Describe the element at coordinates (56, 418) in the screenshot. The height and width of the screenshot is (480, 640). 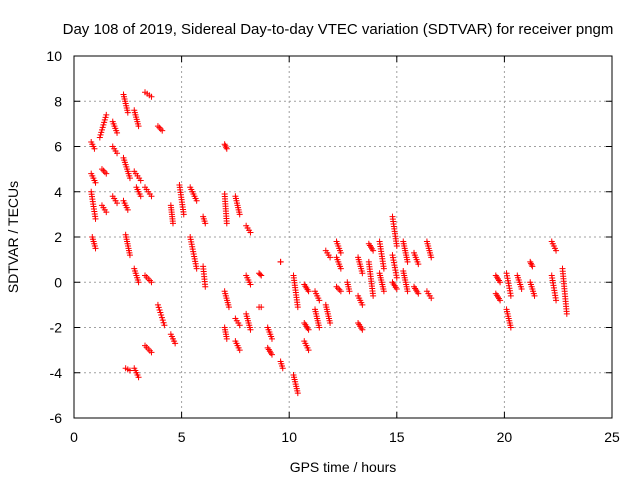
I see `y-tick-label: -6` at that location.